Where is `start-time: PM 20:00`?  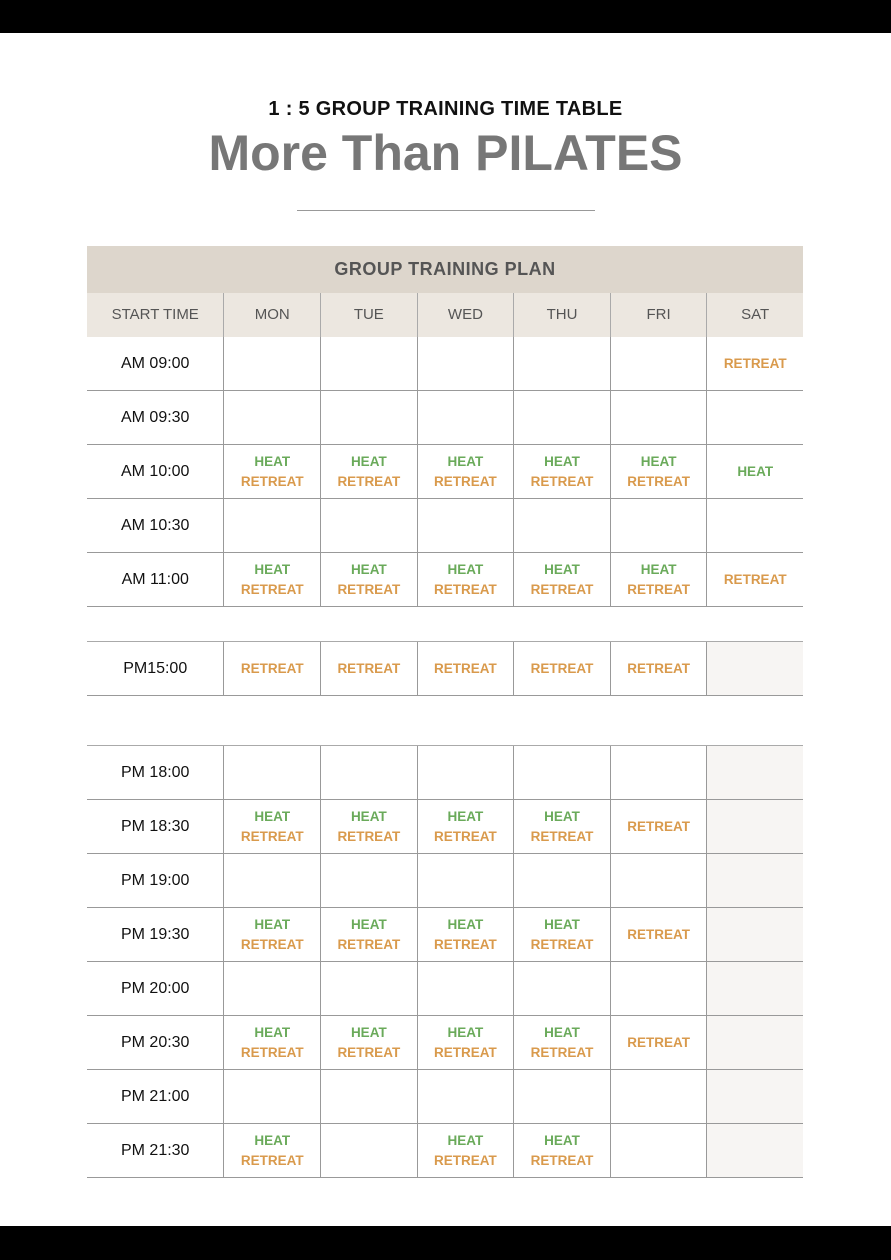 start-time: PM 20:00 is located at coordinates (155, 988).